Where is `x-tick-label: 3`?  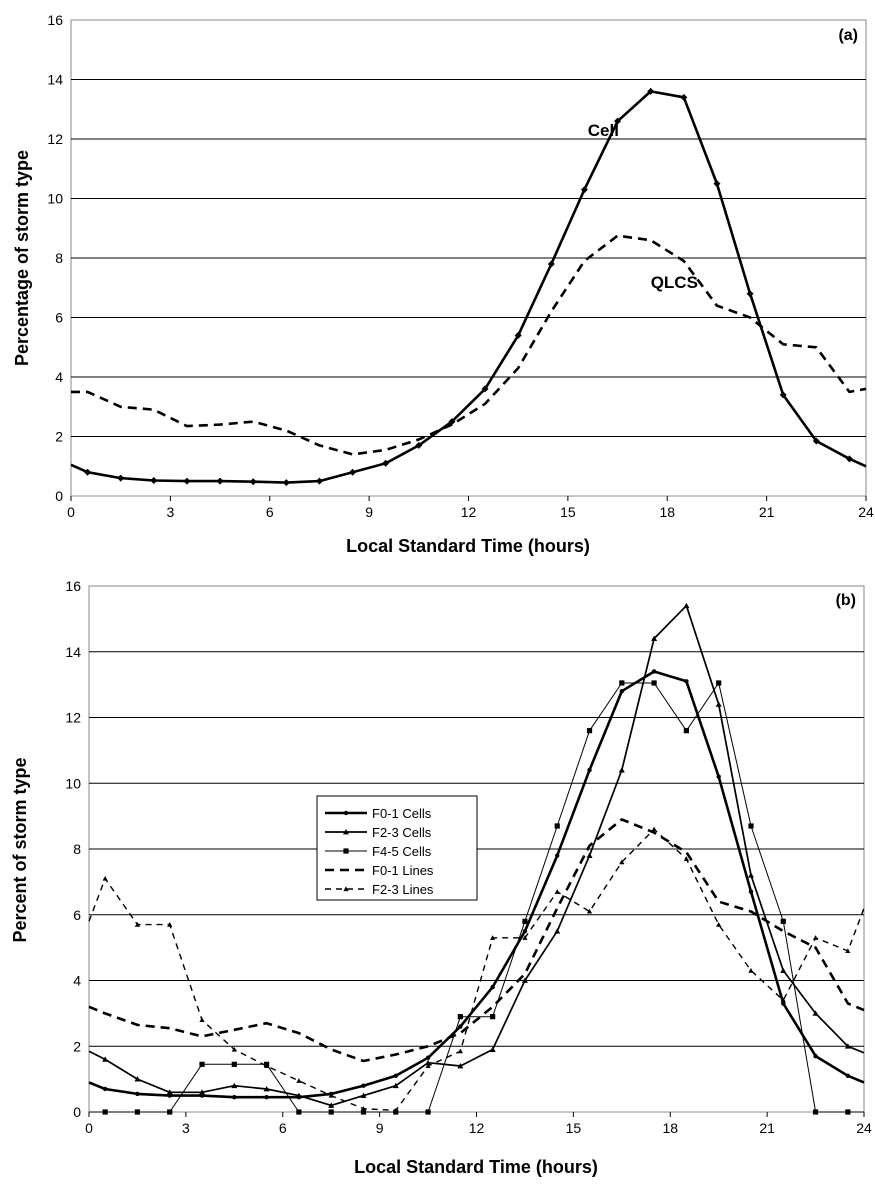 x-tick-label: 3 is located at coordinates (186, 1128).